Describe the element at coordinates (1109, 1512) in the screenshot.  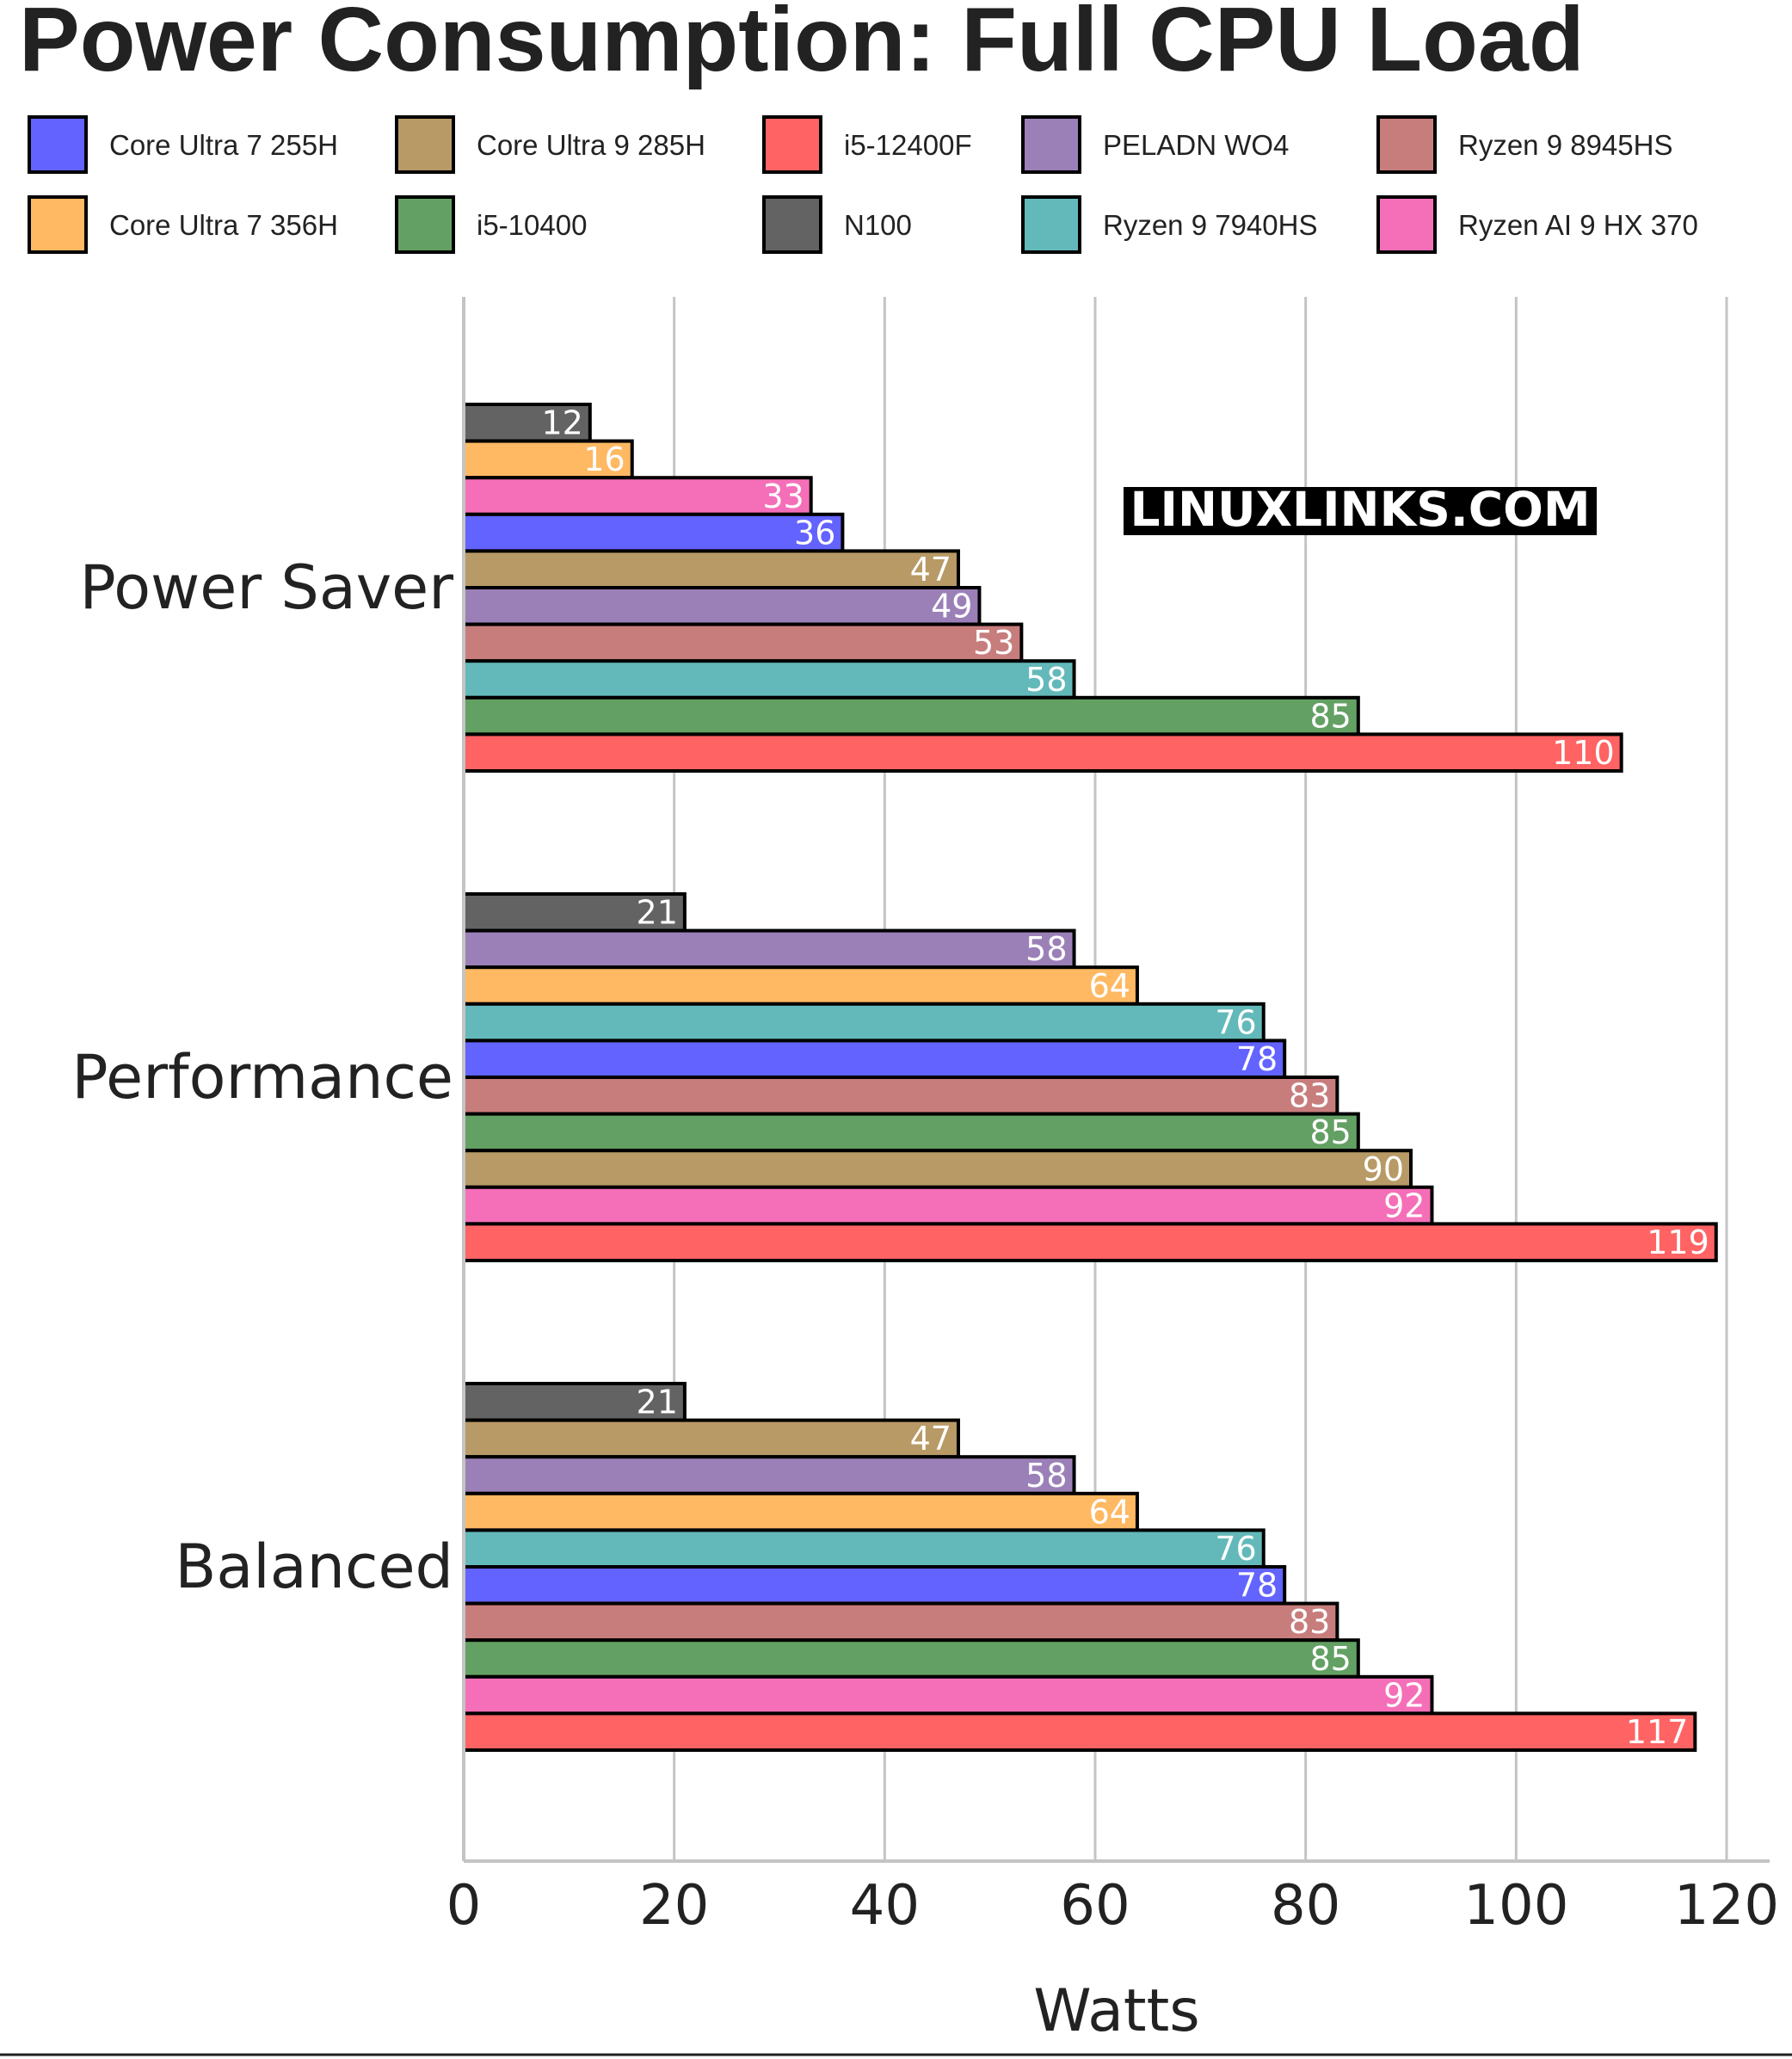
I see `bar-value-label: 64` at that location.